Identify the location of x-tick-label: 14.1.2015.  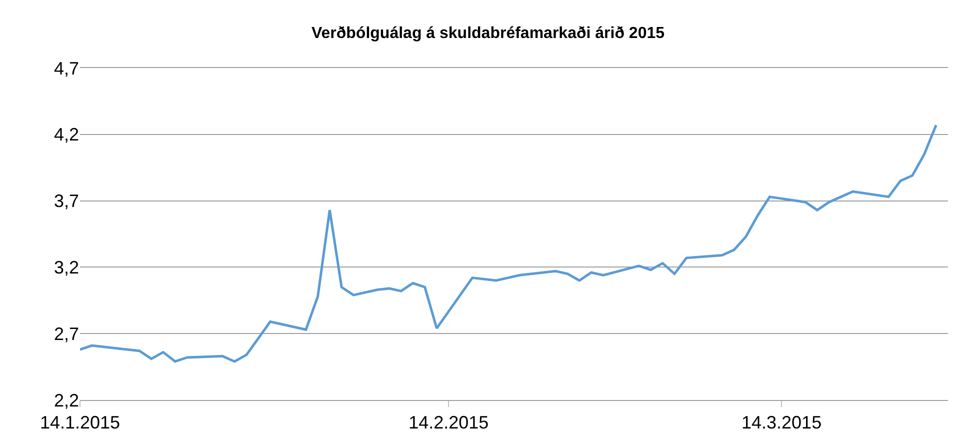
(80, 422).